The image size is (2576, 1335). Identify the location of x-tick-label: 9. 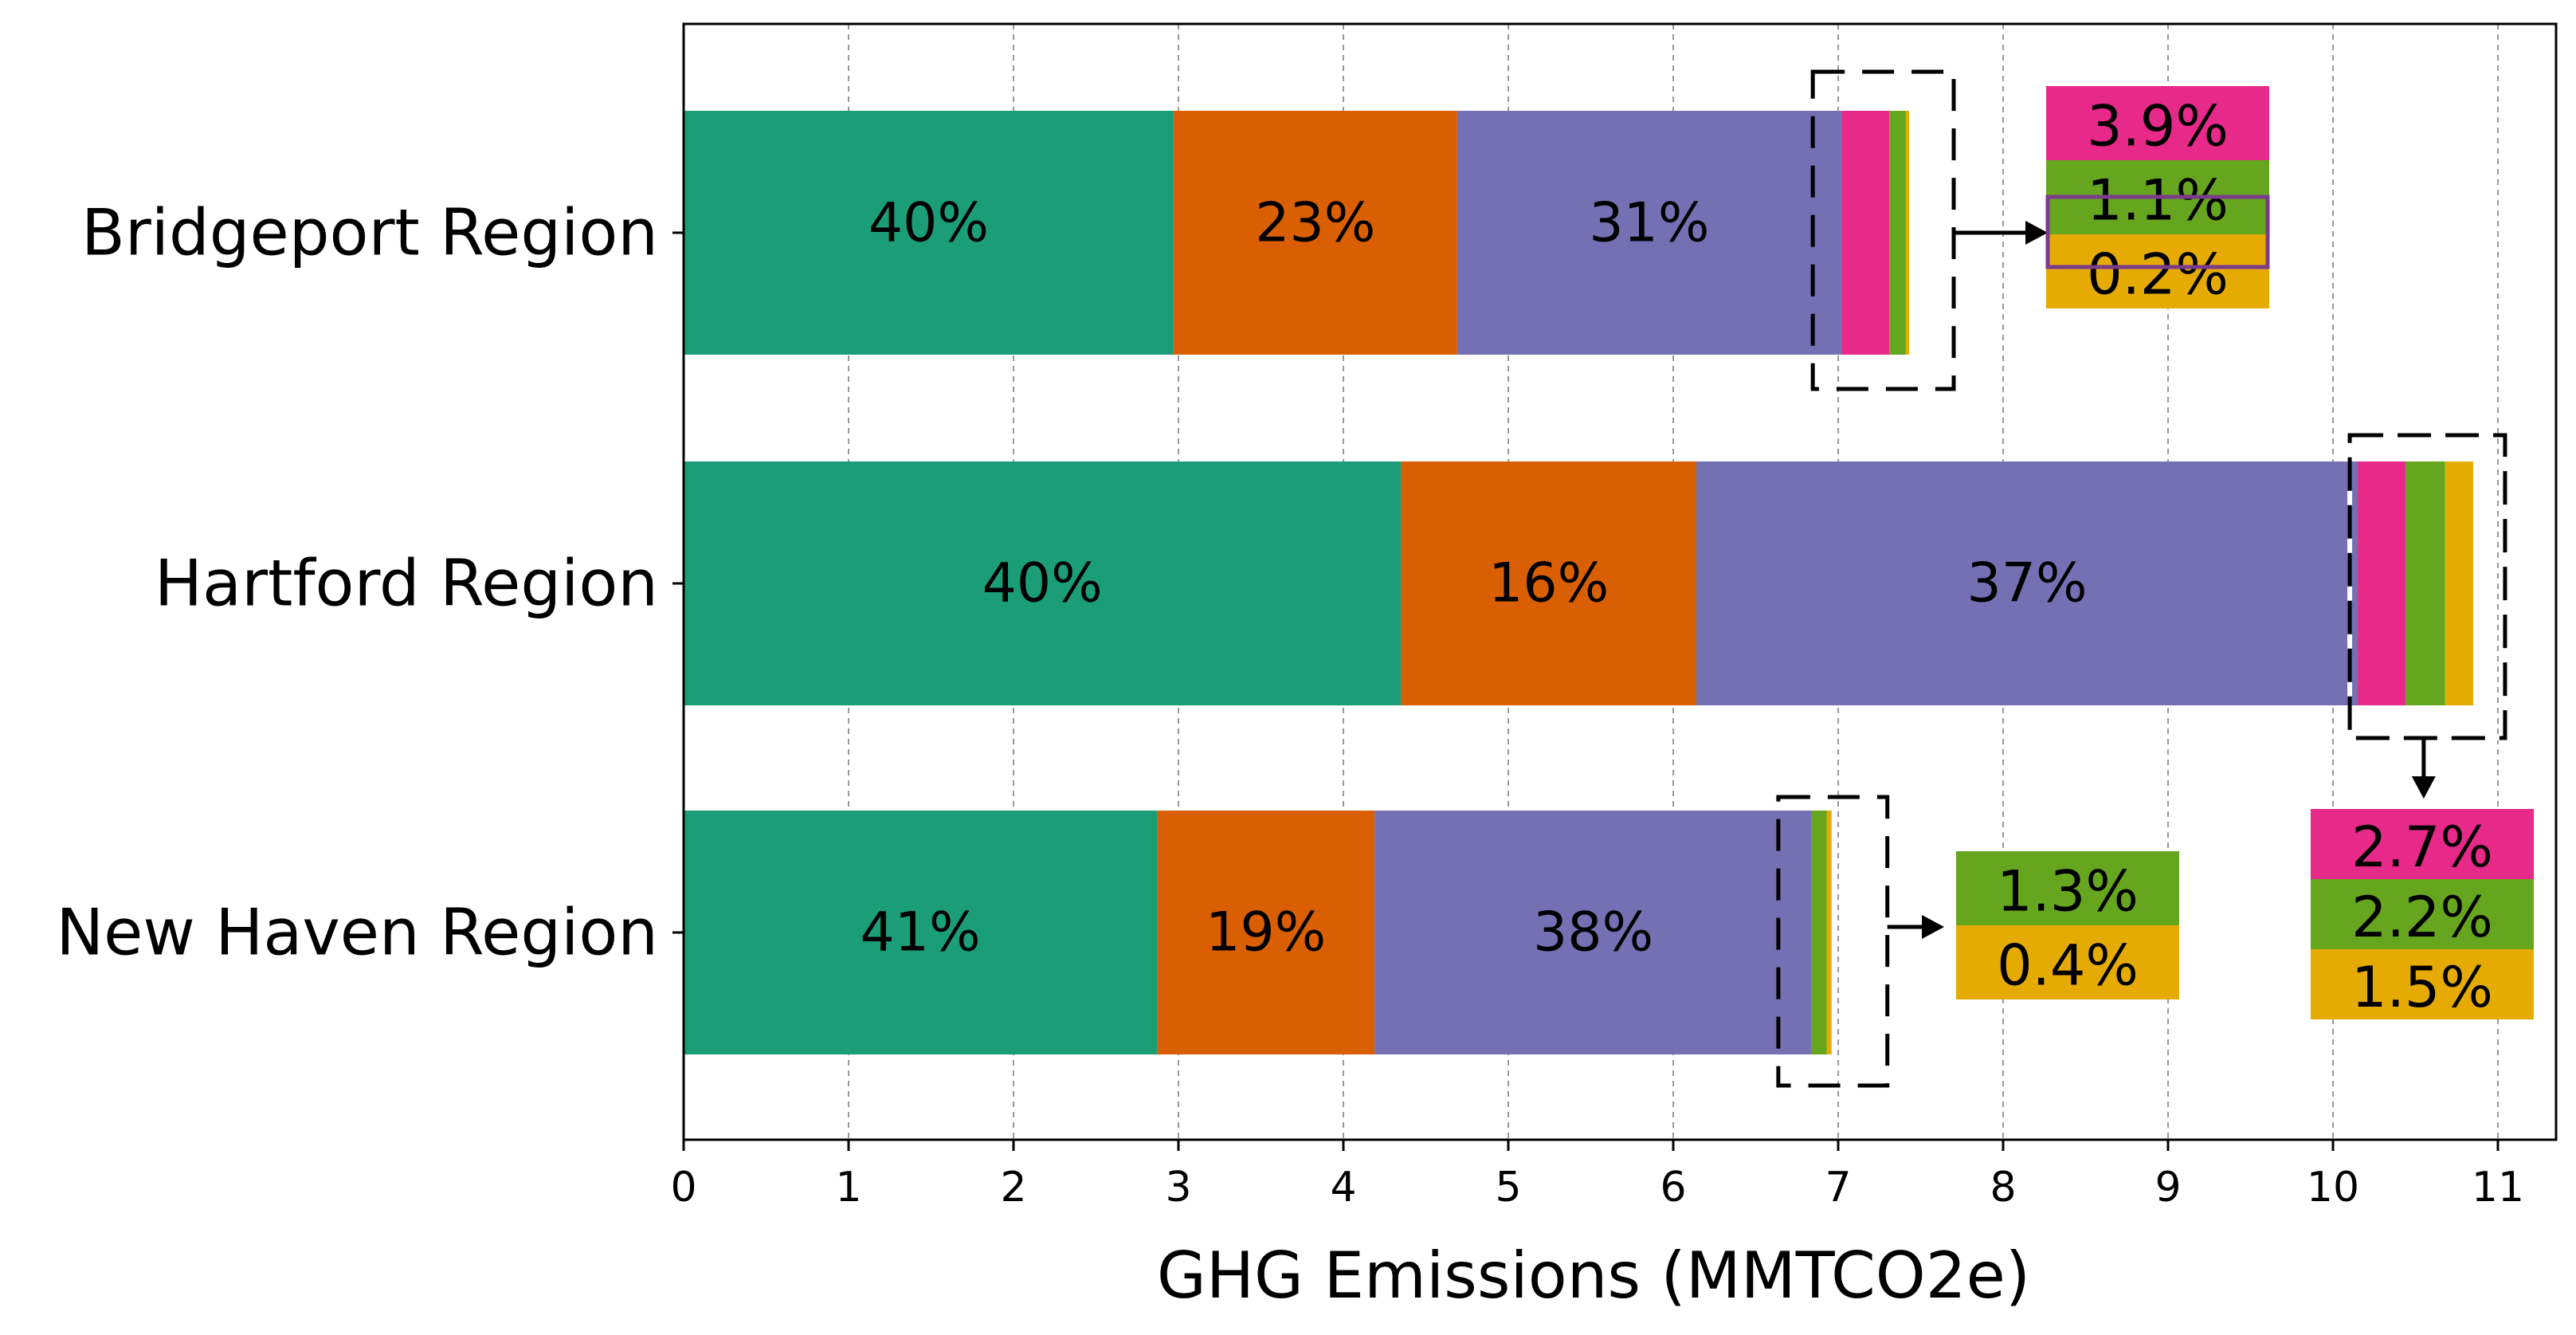
(2168, 1187).